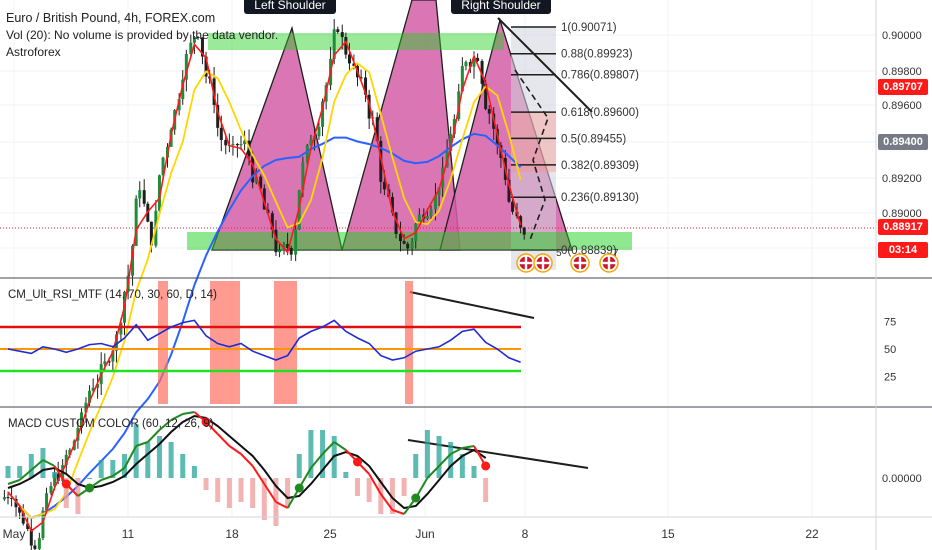 This screenshot has width=932, height=550. What do you see at coordinates (903, 142) in the screenshot?
I see `price-marker-grey: 0.89400` at bounding box center [903, 142].